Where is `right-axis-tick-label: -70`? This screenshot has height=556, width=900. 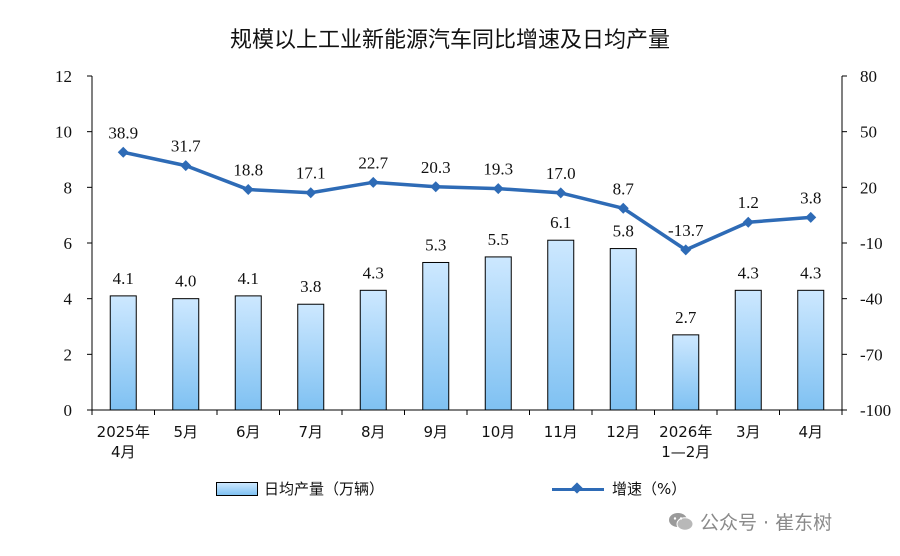
right-axis-tick-label: -70 is located at coordinates (871, 354).